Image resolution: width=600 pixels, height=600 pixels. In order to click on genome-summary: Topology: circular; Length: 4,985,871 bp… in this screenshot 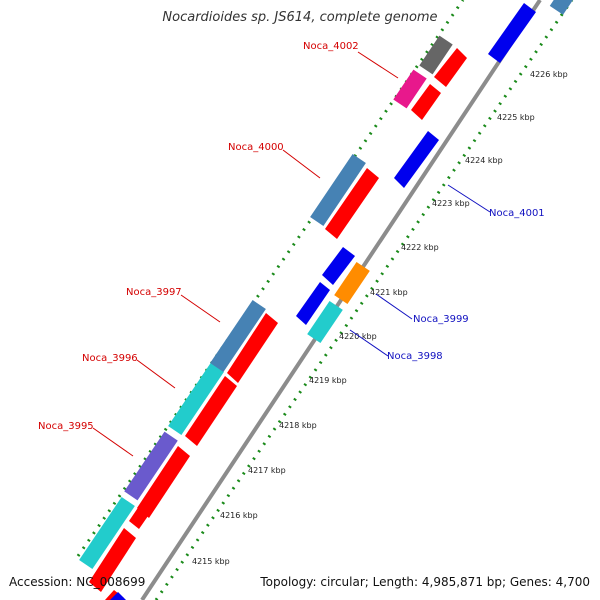, I will do `click(425, 582)`.